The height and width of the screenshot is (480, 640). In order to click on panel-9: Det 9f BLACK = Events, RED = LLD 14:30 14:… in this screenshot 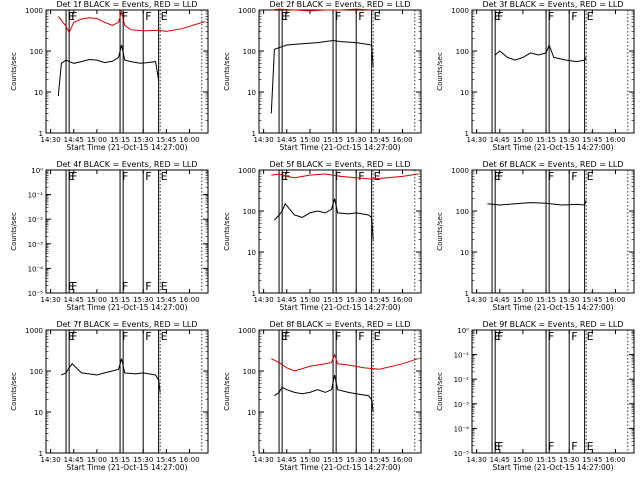, I will do `click(535, 396)`.